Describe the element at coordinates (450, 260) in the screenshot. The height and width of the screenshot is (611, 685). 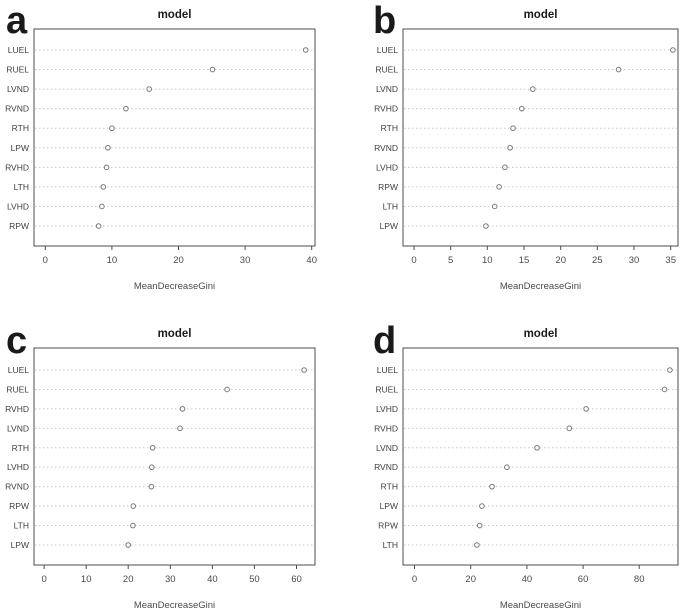
I see `tick-label: 5` at that location.